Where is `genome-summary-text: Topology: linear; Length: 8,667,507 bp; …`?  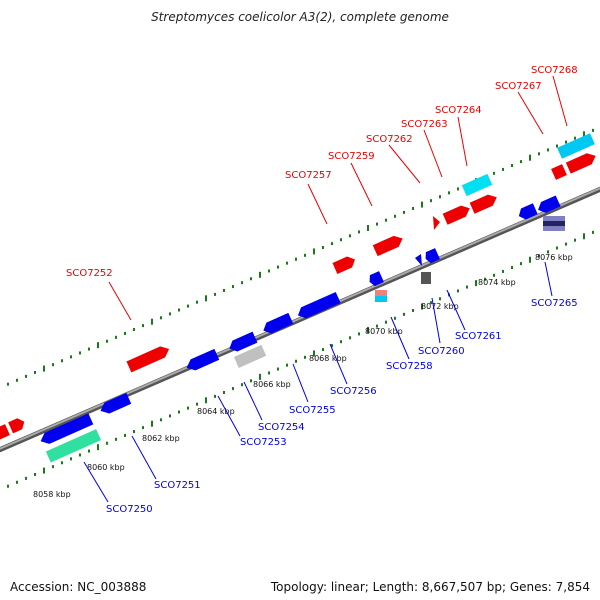
genome-summary-text: Topology: linear; Length: 8,667,507 bp; … is located at coordinates (430, 587).